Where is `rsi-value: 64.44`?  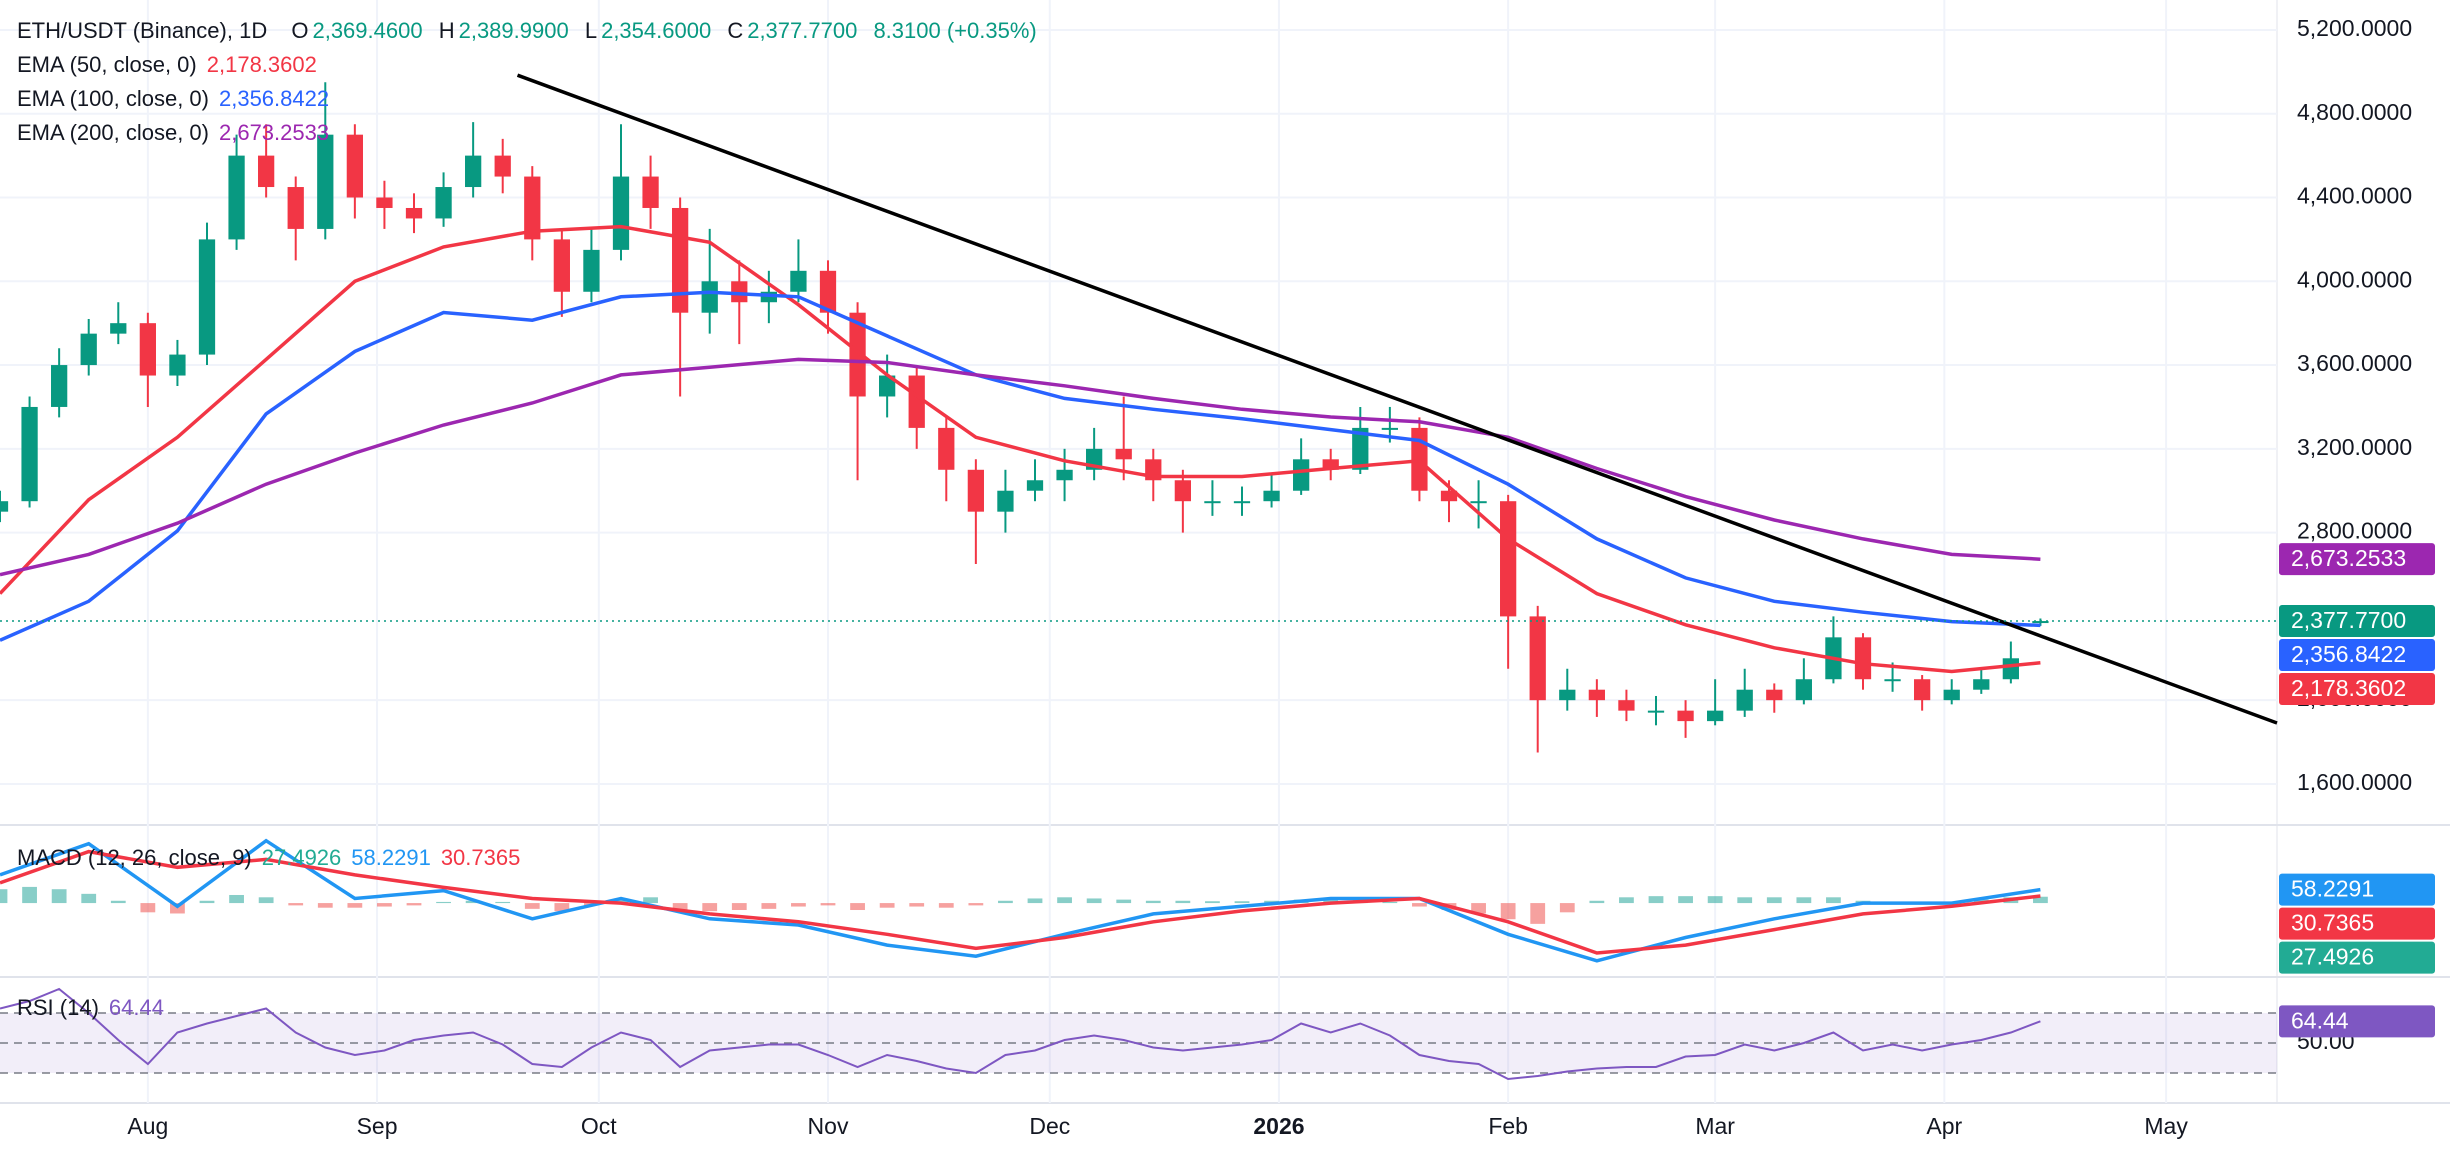 rsi-value: 64.44 is located at coordinates (136, 1007).